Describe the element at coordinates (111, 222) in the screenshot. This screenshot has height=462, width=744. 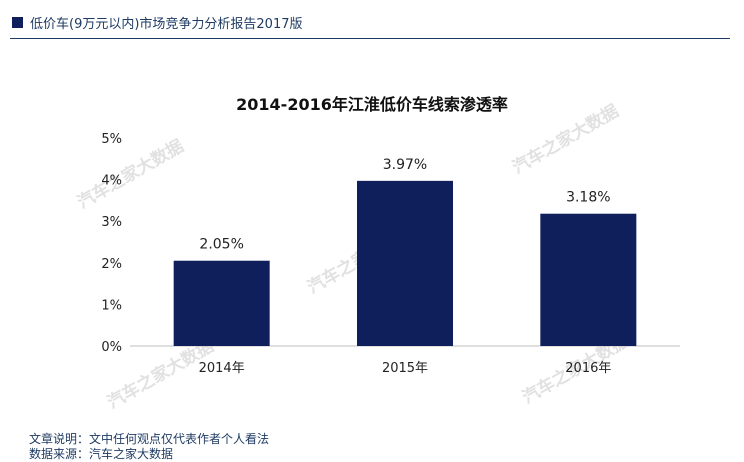
I see `y-tick-label: 3%` at that location.